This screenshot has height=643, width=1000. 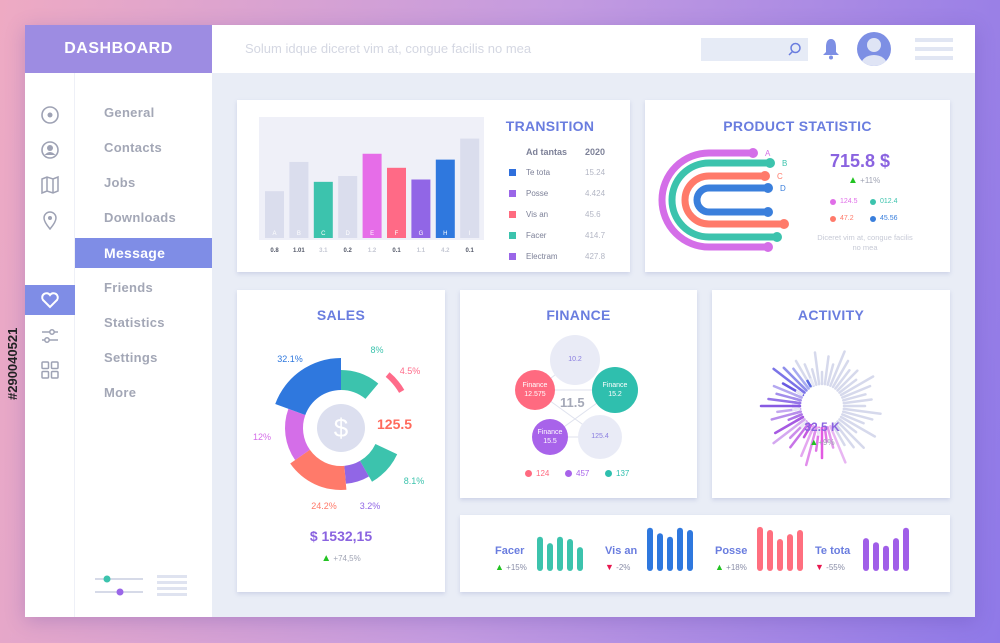 What do you see at coordinates (50, 220) in the screenshot?
I see `pin-icon` at bounding box center [50, 220].